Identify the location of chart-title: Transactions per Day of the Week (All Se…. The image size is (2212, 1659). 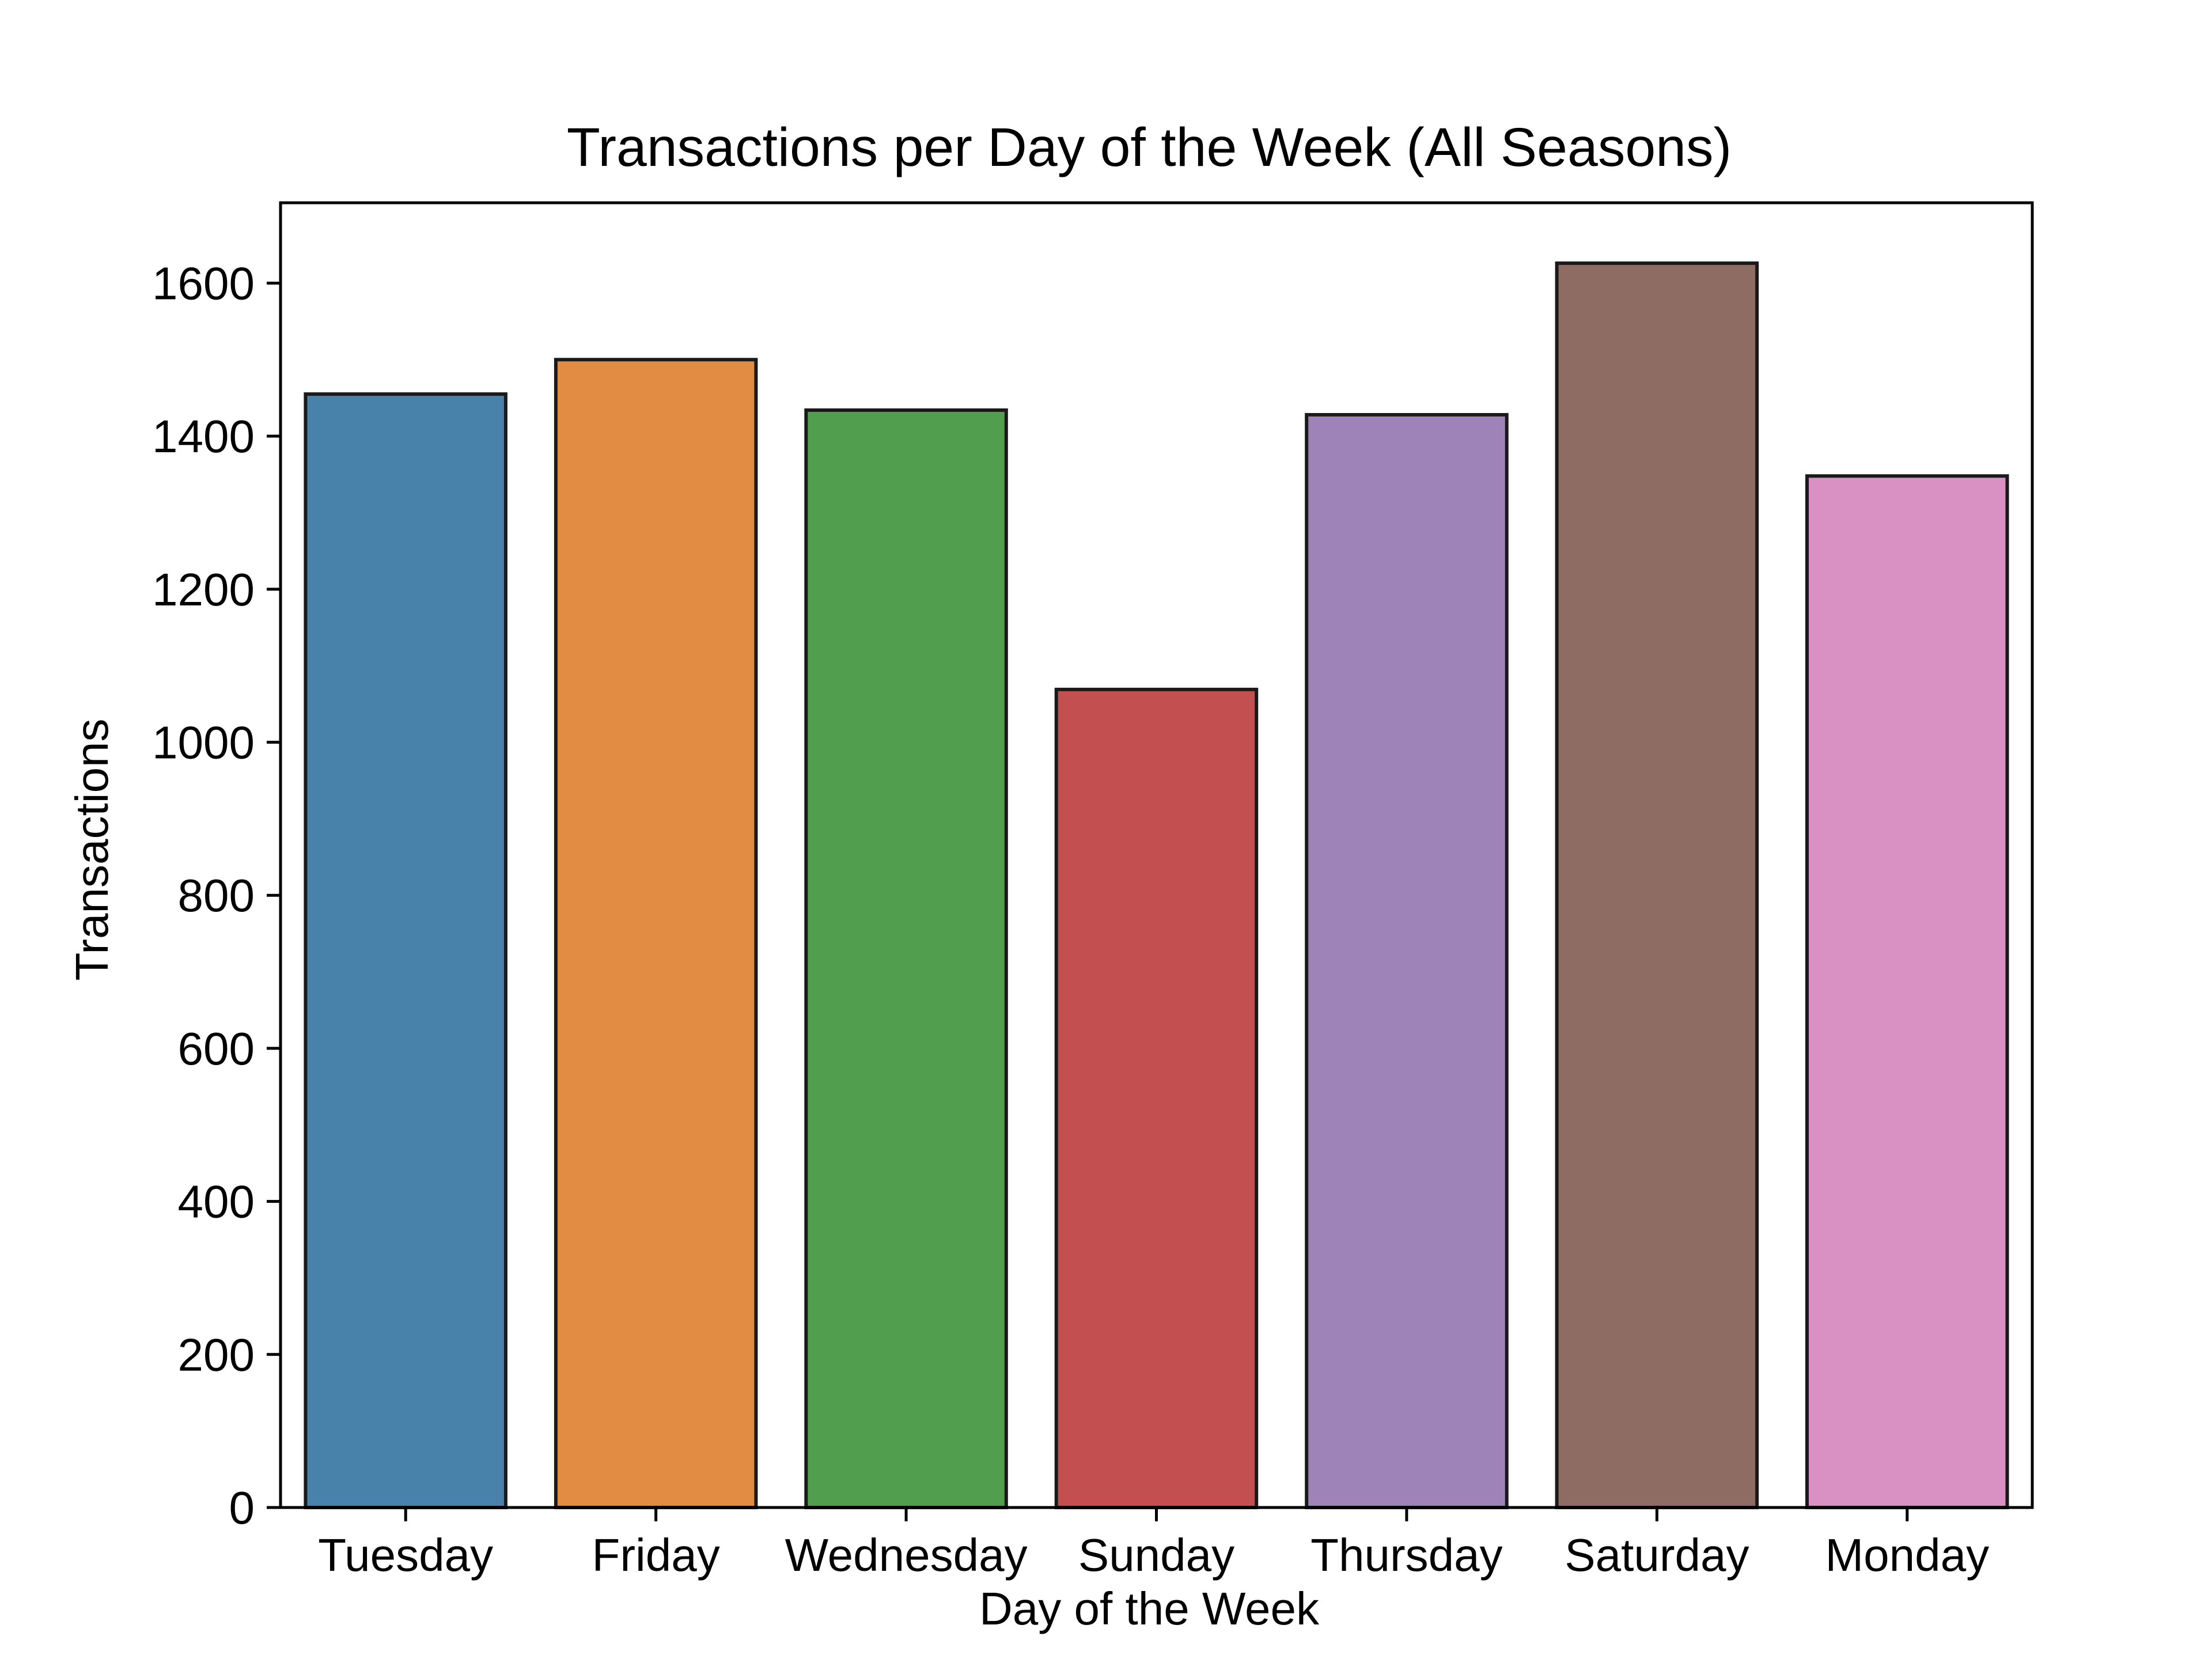
(1149, 147).